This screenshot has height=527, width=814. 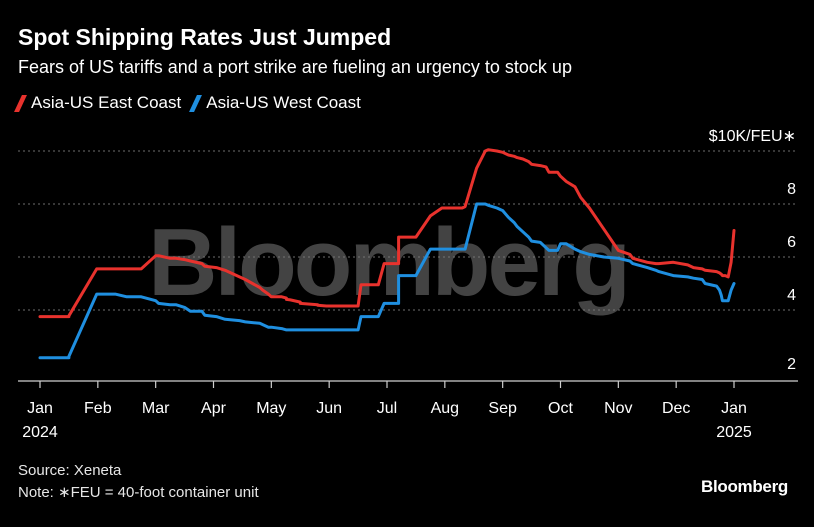 I want to click on bloomberg-logo: Bloomberg, so click(x=744, y=486).